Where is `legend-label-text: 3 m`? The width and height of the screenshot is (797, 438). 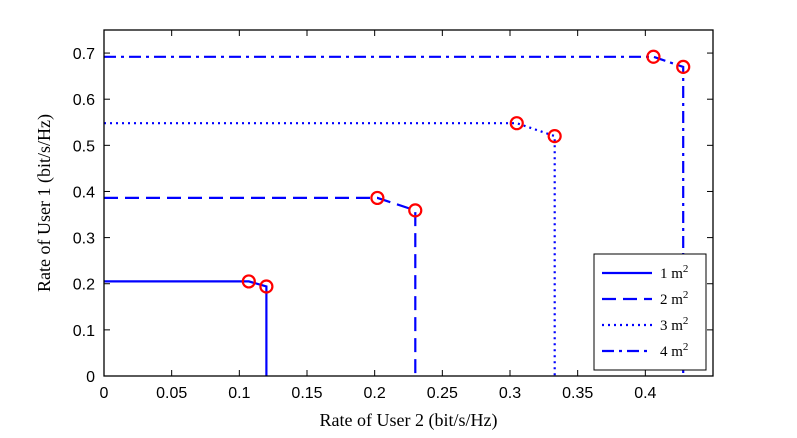 legend-label-text: 3 m is located at coordinates (671, 326).